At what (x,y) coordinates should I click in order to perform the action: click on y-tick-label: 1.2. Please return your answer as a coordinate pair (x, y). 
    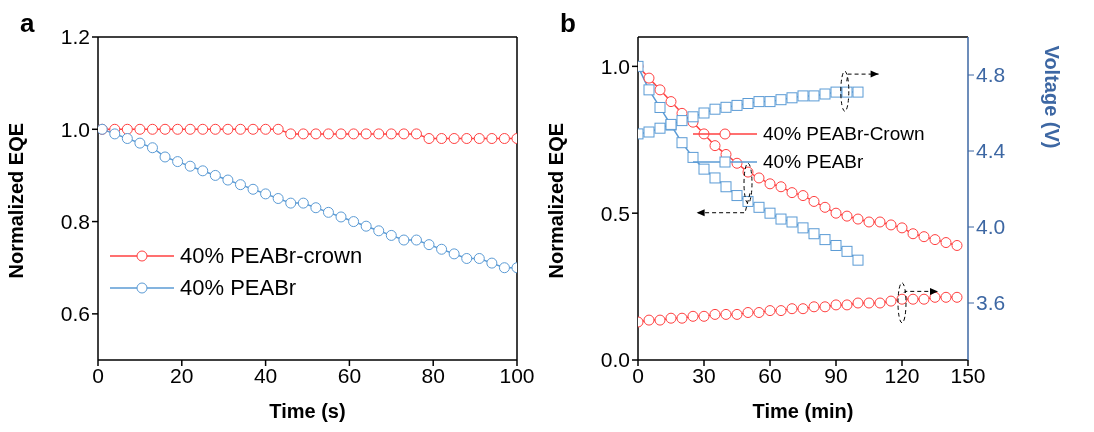
    Looking at the image, I should click on (75, 37).